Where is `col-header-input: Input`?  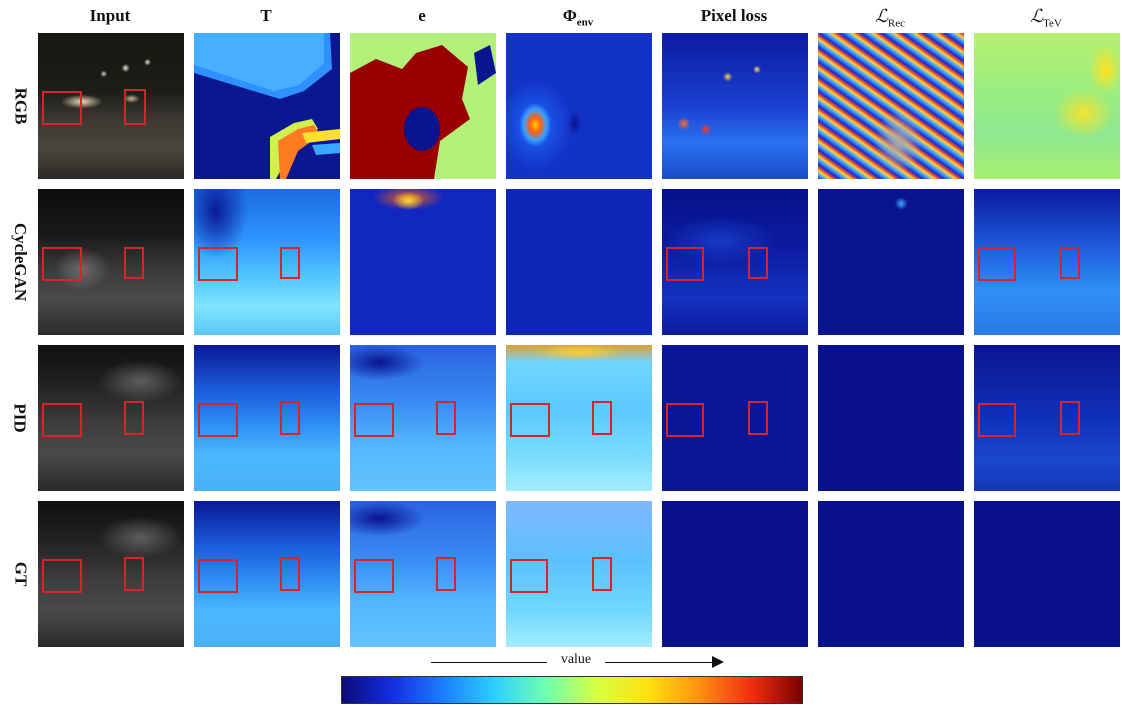
col-header-input: Input is located at coordinates (110, 15).